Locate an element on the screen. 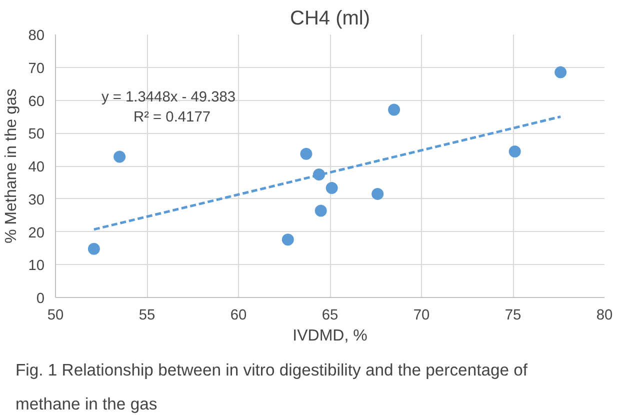 The width and height of the screenshot is (636, 415). y-tick-label: 0 is located at coordinates (40, 299).